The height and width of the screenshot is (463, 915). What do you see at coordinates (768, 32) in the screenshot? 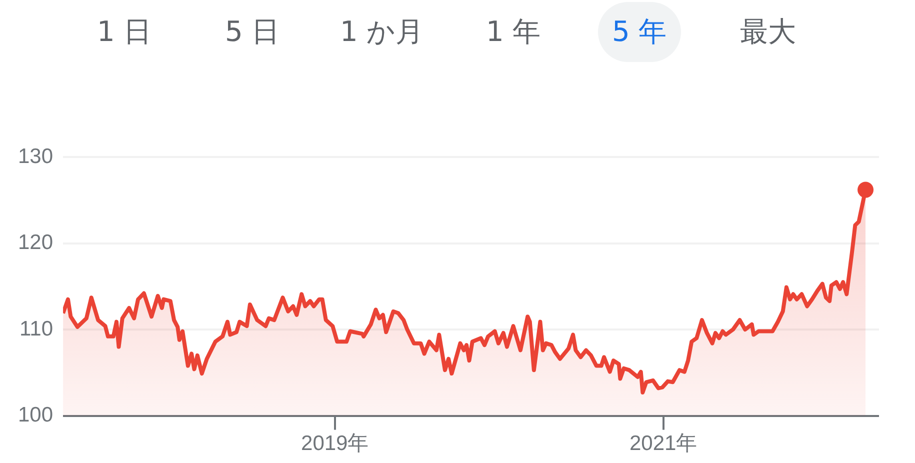
I see `text: 最大` at bounding box center [768, 32].